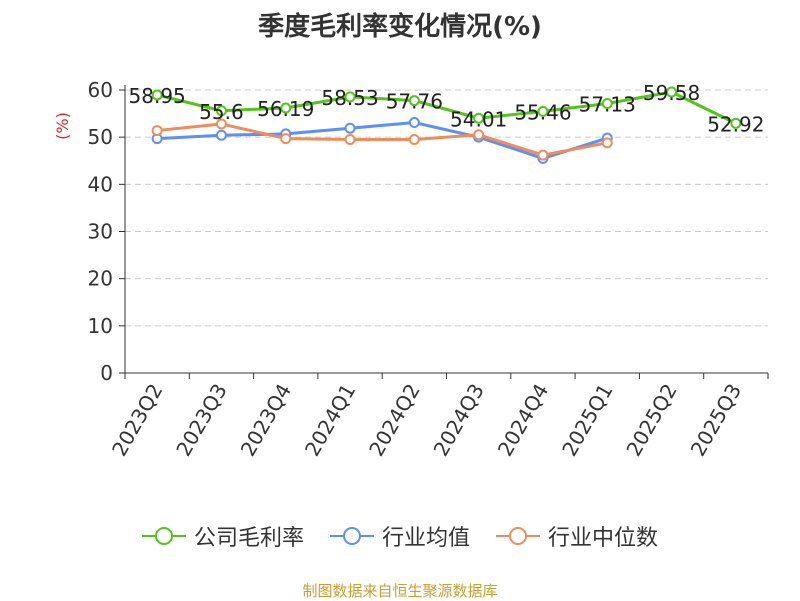  What do you see at coordinates (100, 232) in the screenshot?
I see `y-tick-label: 30` at bounding box center [100, 232].